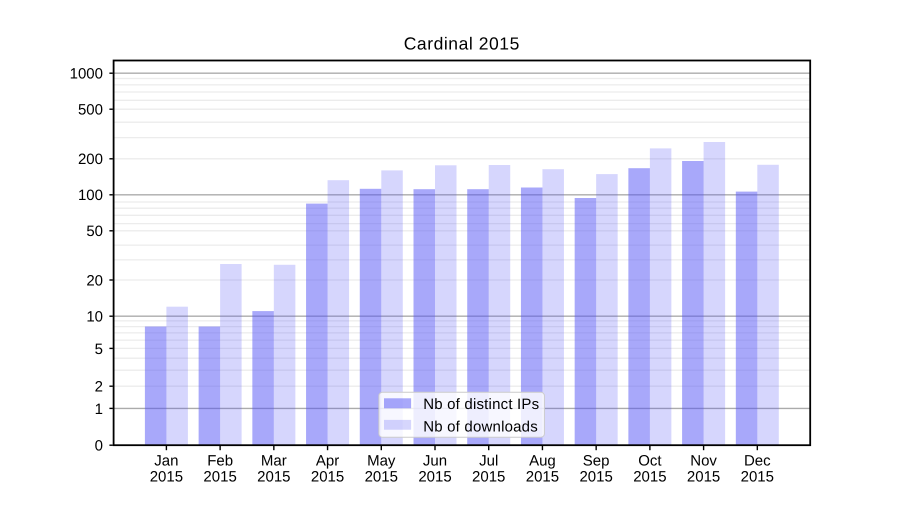 This screenshot has height=505, width=900. I want to click on svg-text: Cardinal 2015, so click(462, 43).